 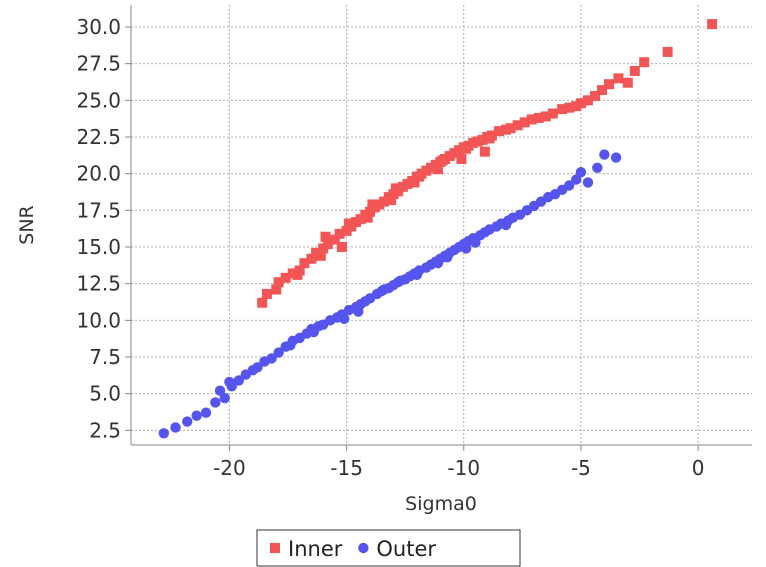 I want to click on y-tick-label: 30.0, so click(x=98, y=27).